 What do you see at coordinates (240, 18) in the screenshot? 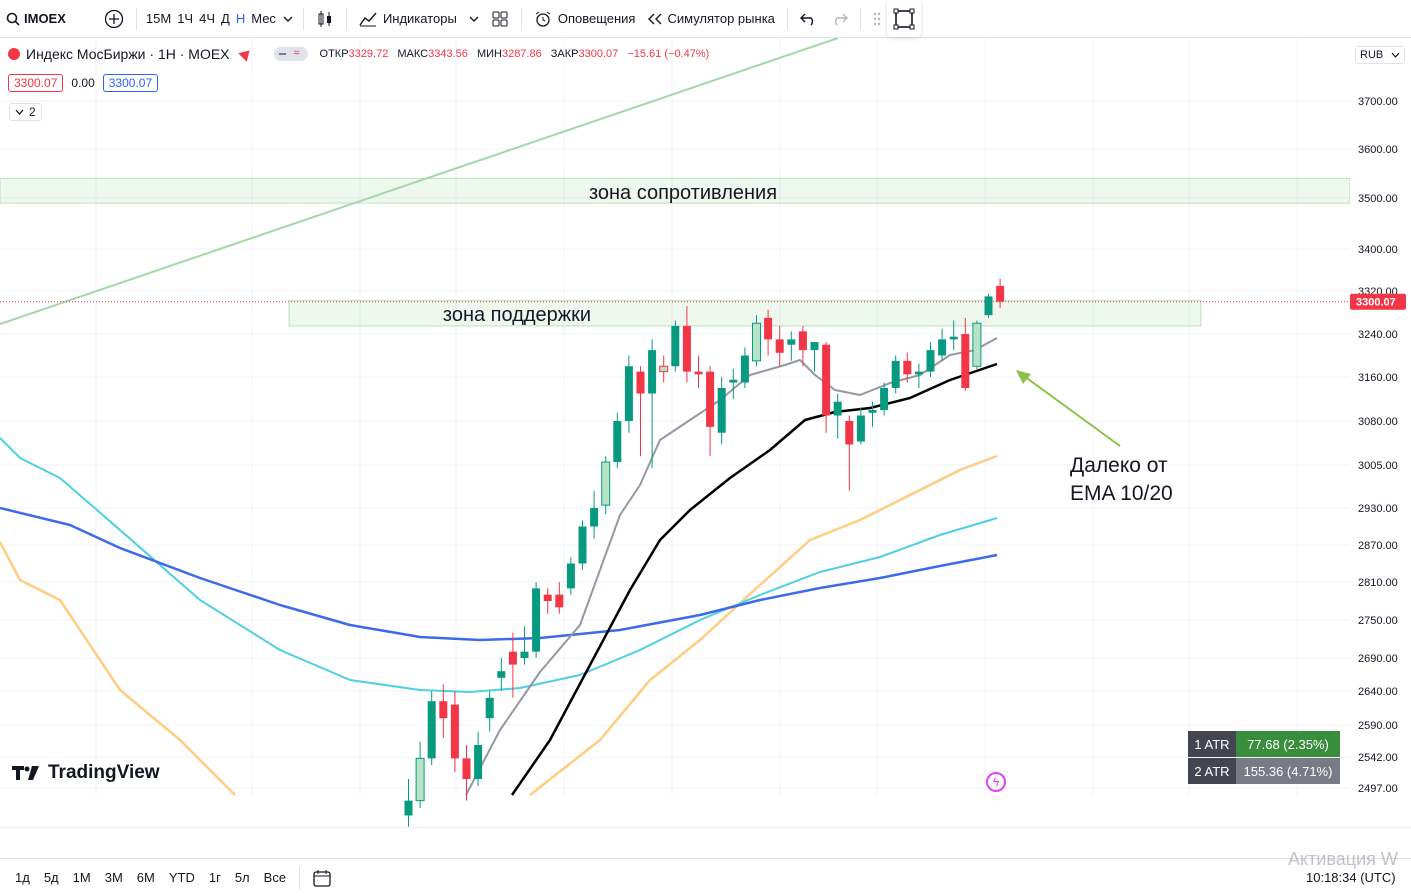
I see `timeframe-week: Н` at bounding box center [240, 18].